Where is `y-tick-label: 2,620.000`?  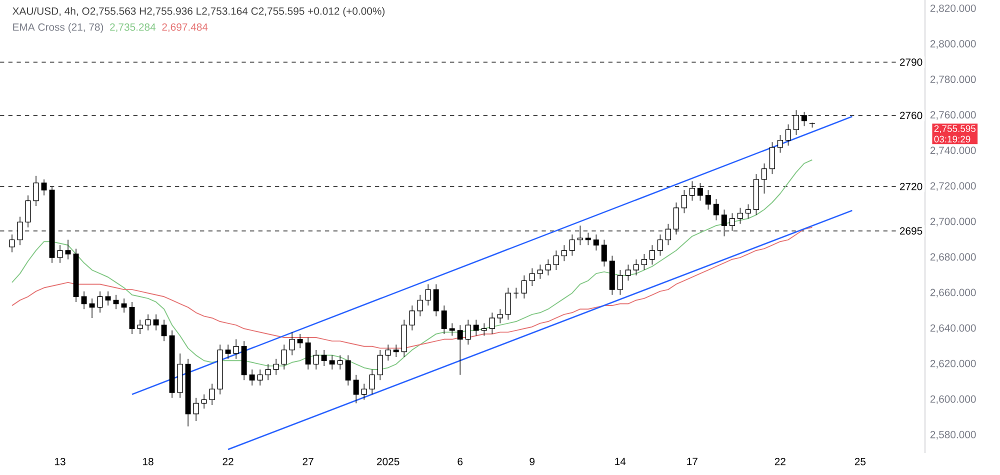 y-tick-label: 2,620.000 is located at coordinates (953, 364).